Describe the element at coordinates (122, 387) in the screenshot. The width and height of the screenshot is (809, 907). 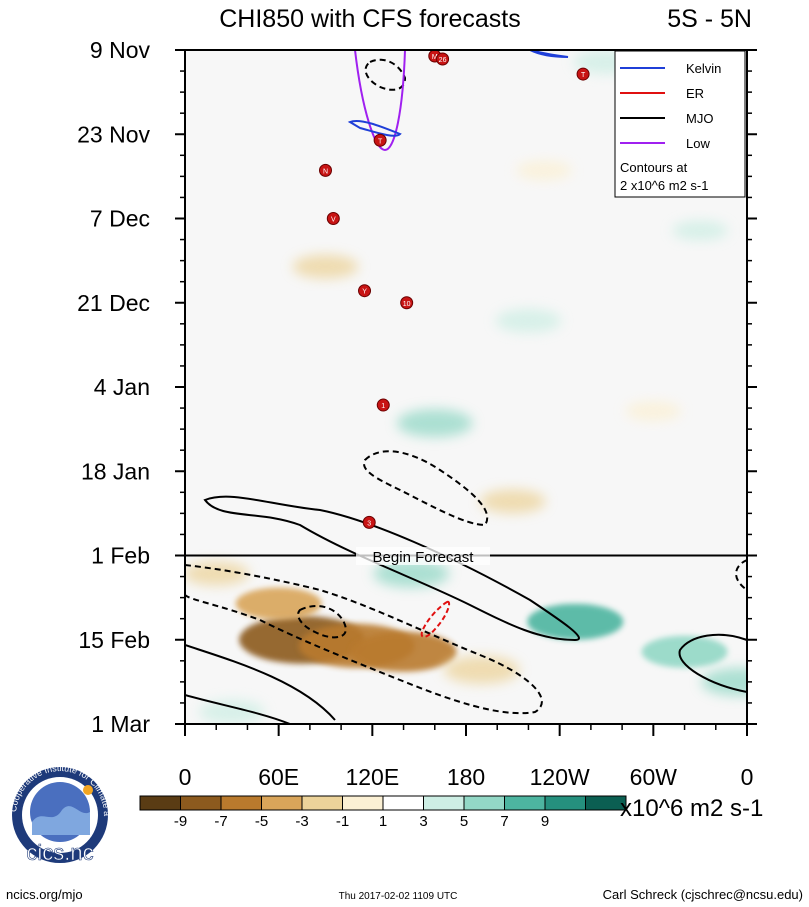
I see `y-tick-label-4: 4 Jan` at that location.